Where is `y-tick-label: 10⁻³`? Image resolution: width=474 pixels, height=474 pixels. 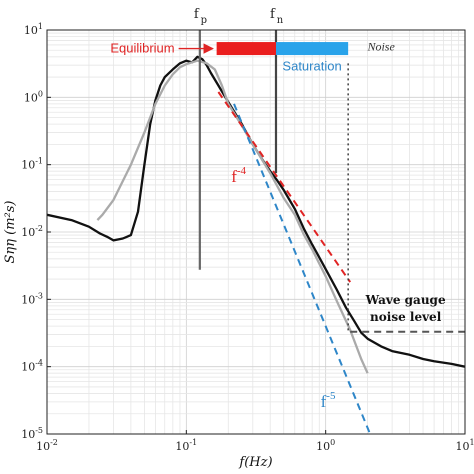 y-tick-label: 10⁻³ is located at coordinates (32, 298).